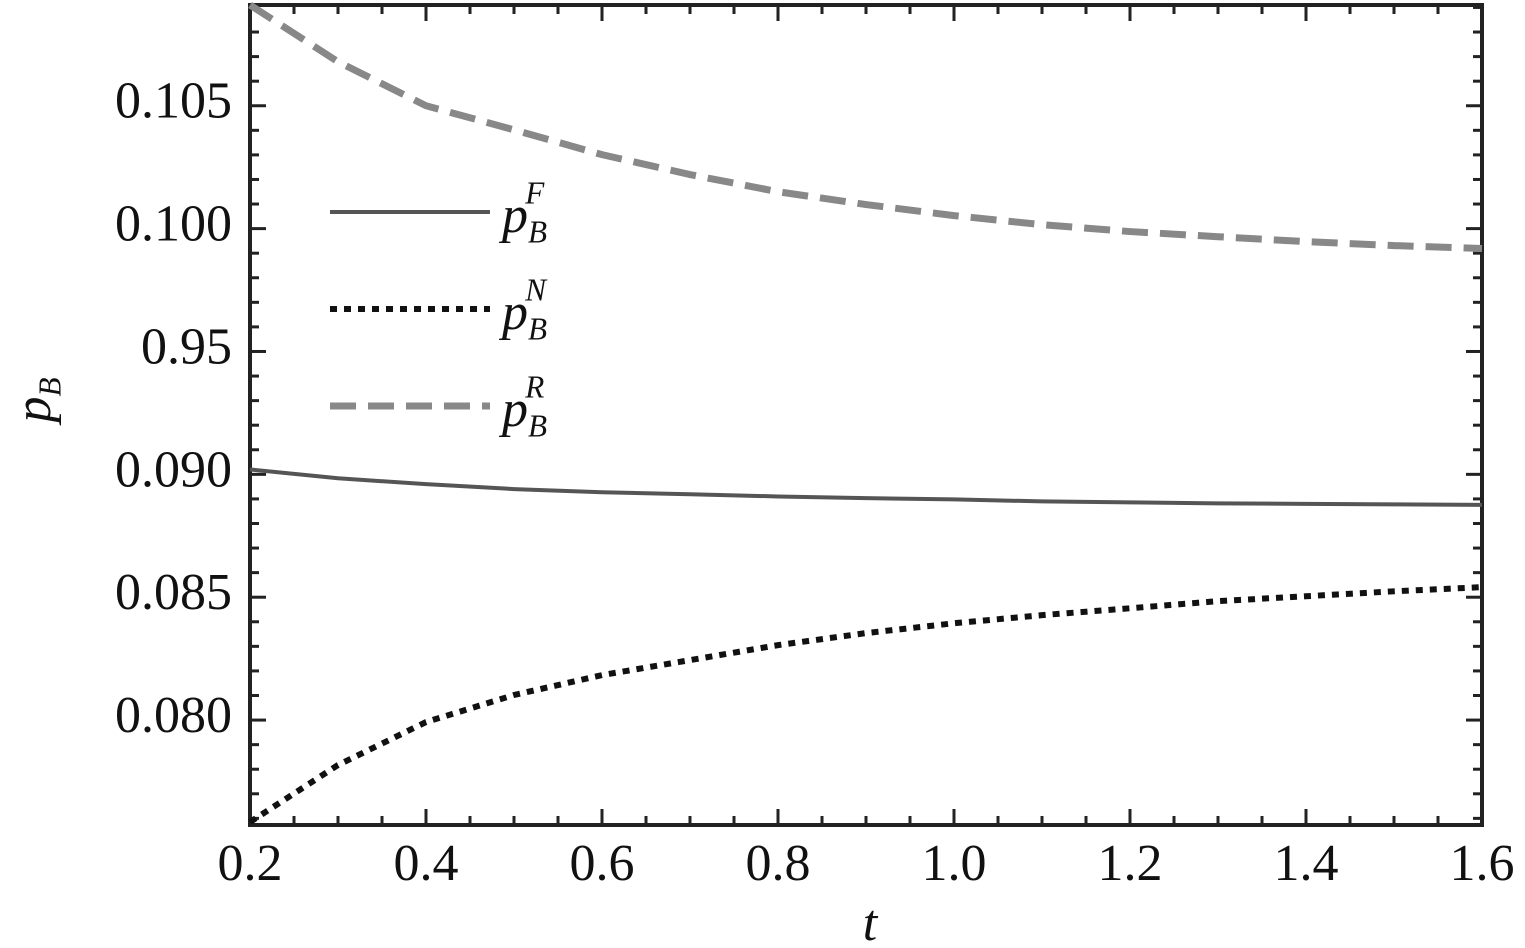 The height and width of the screenshot is (948, 1525). What do you see at coordinates (173, 469) in the screenshot?
I see `y-tick-label: 0.090` at bounding box center [173, 469].